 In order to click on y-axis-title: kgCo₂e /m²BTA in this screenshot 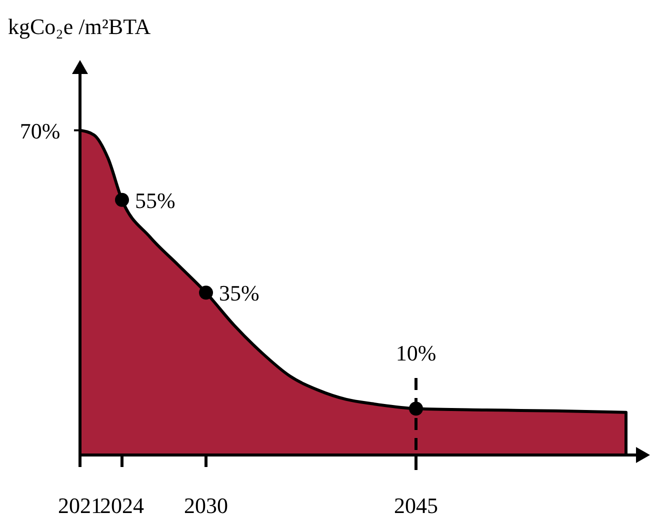, I will do `click(79, 26)`.